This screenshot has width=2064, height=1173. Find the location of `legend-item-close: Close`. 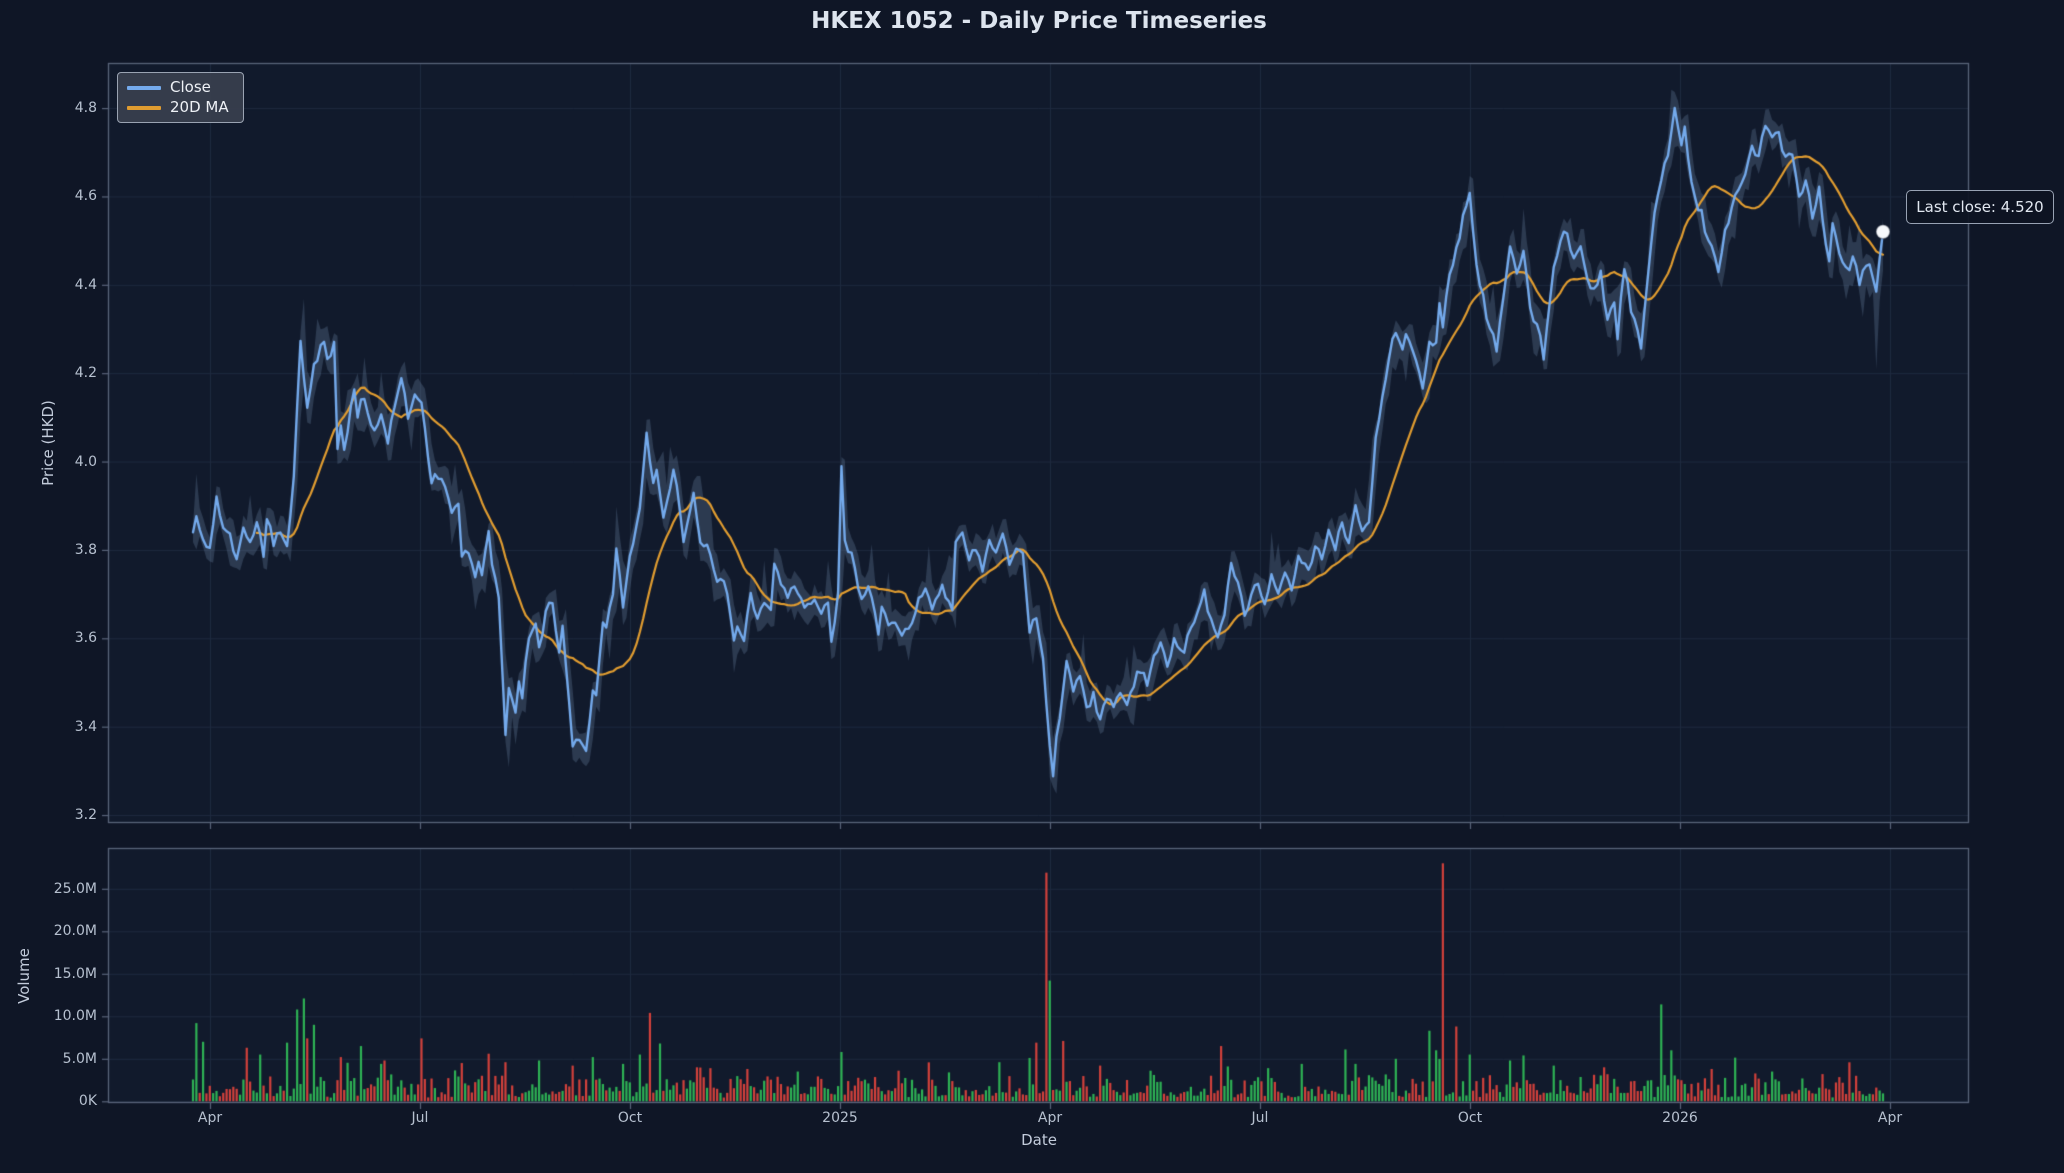

legend-item-close: Close is located at coordinates (180, 87).